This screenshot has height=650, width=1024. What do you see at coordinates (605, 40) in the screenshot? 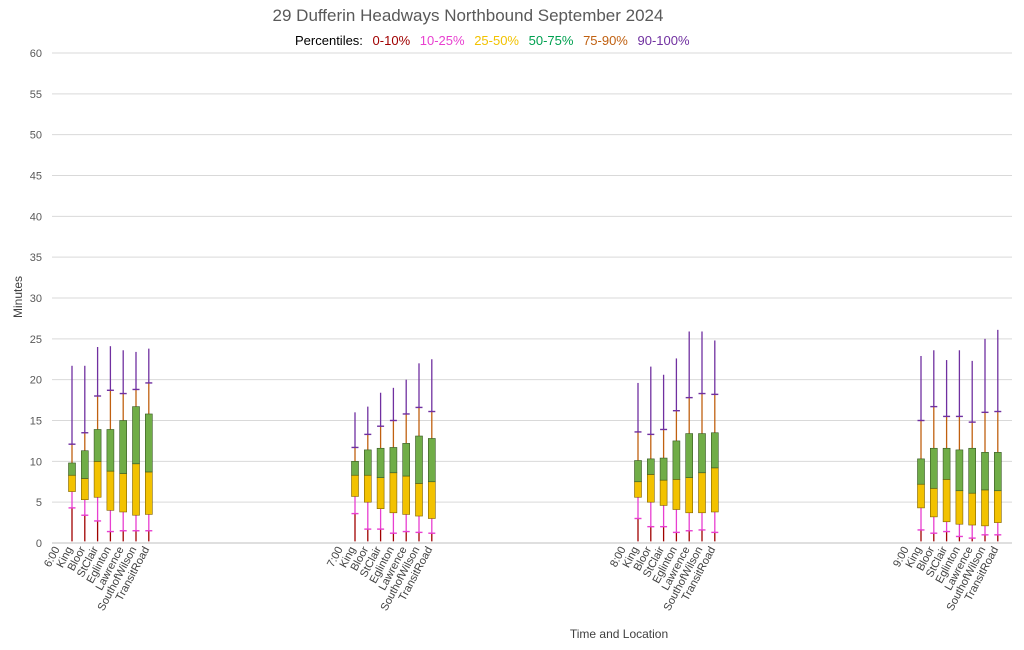
I see `legend-item-75-90: 75-90%` at bounding box center [605, 40].